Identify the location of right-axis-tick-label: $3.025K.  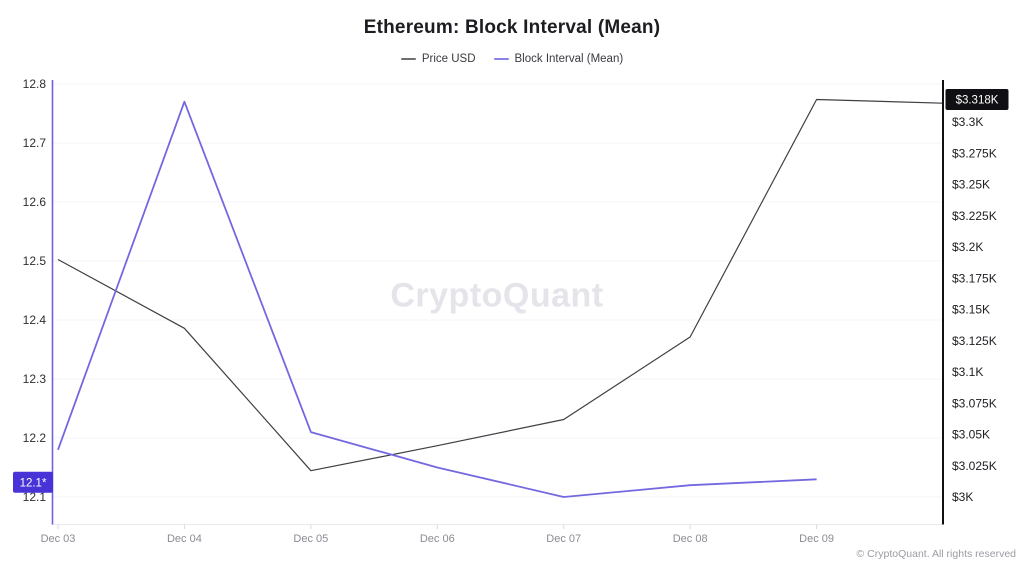
(974, 466).